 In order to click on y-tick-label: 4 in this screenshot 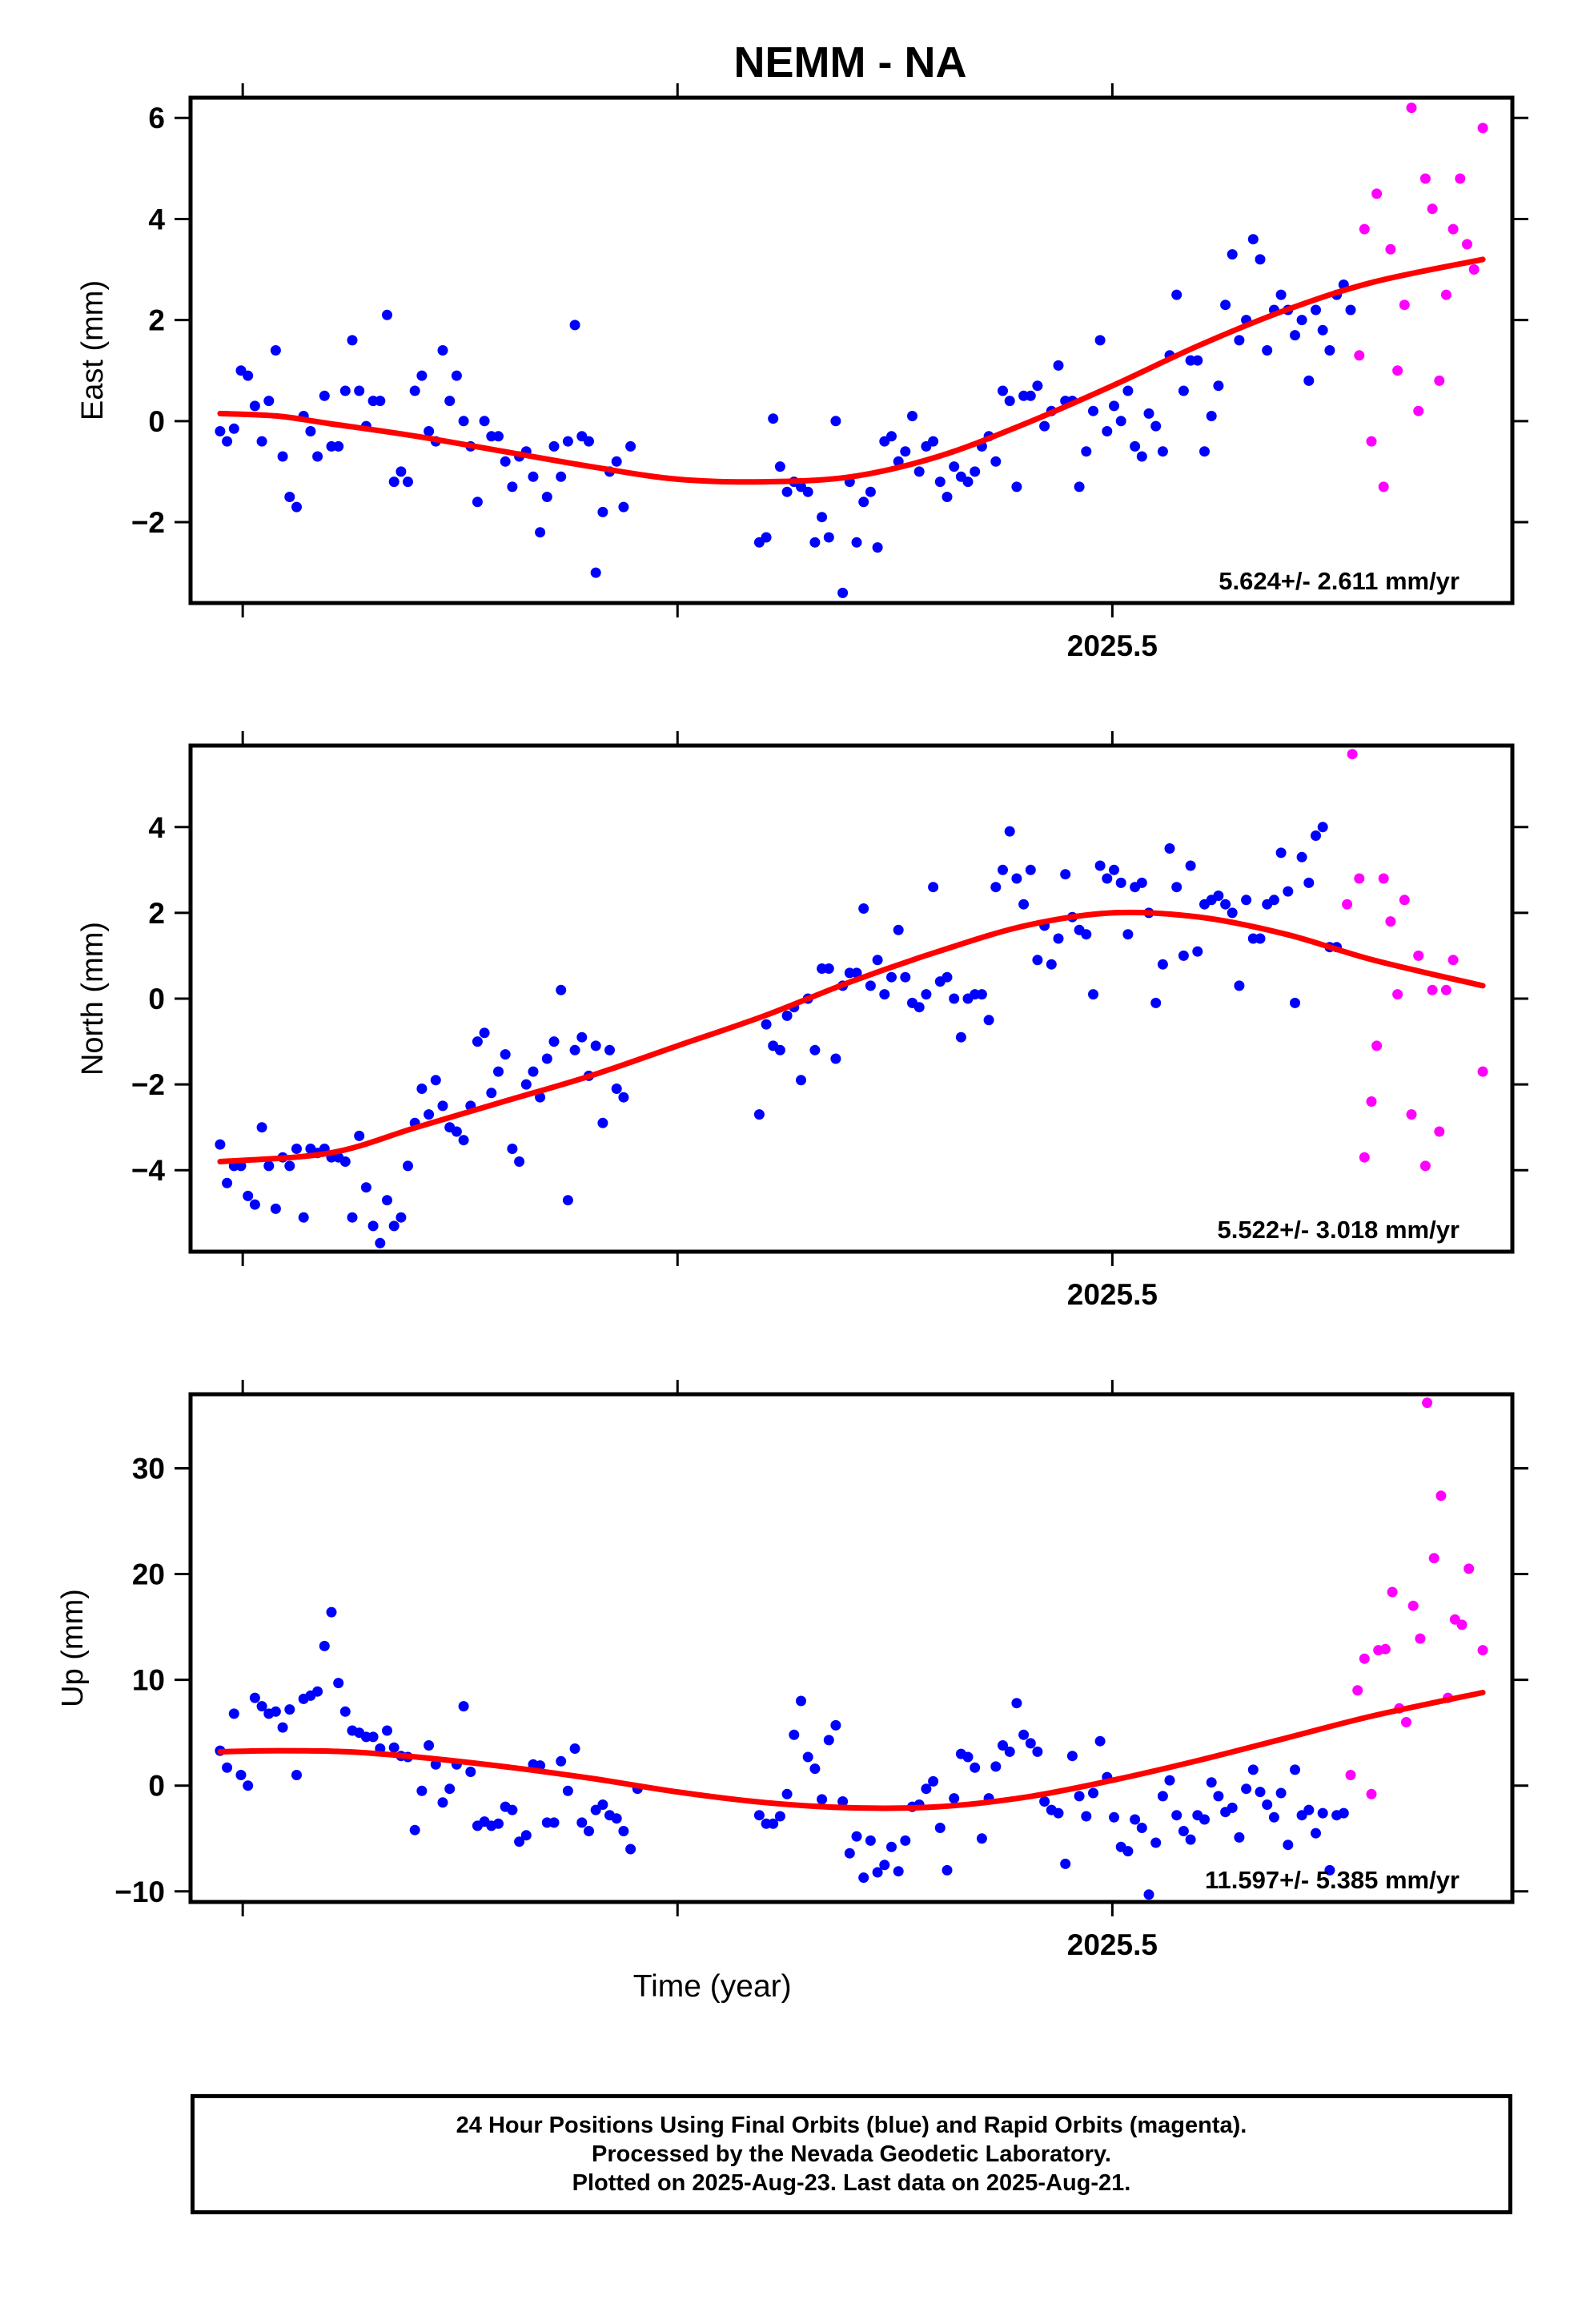, I will do `click(156, 219)`.